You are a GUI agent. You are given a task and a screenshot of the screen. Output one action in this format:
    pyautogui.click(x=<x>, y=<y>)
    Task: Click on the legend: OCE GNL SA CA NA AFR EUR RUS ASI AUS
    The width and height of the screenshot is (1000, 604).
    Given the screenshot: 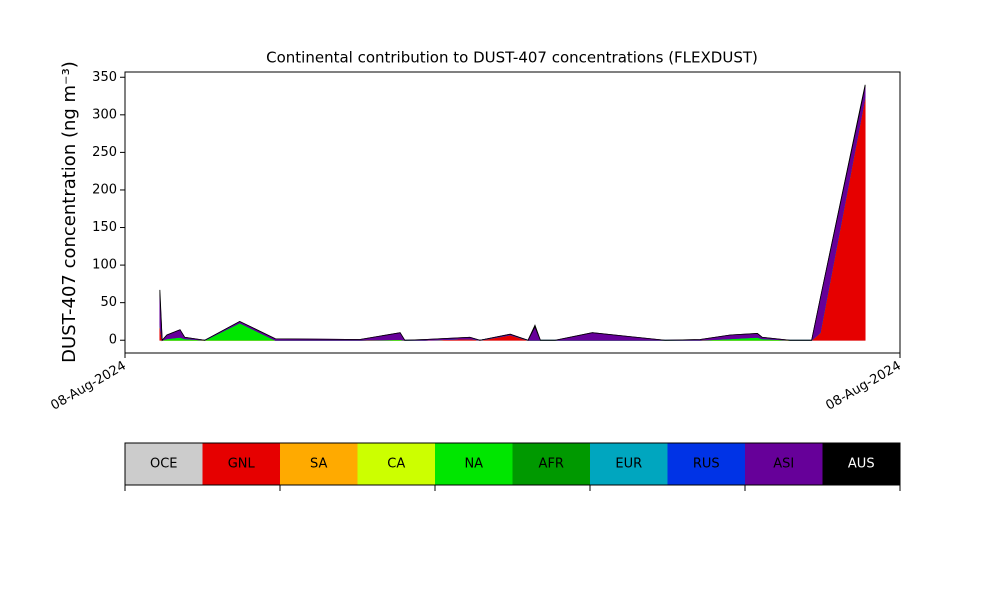 What is the action you would take?
    pyautogui.click(x=512, y=464)
    